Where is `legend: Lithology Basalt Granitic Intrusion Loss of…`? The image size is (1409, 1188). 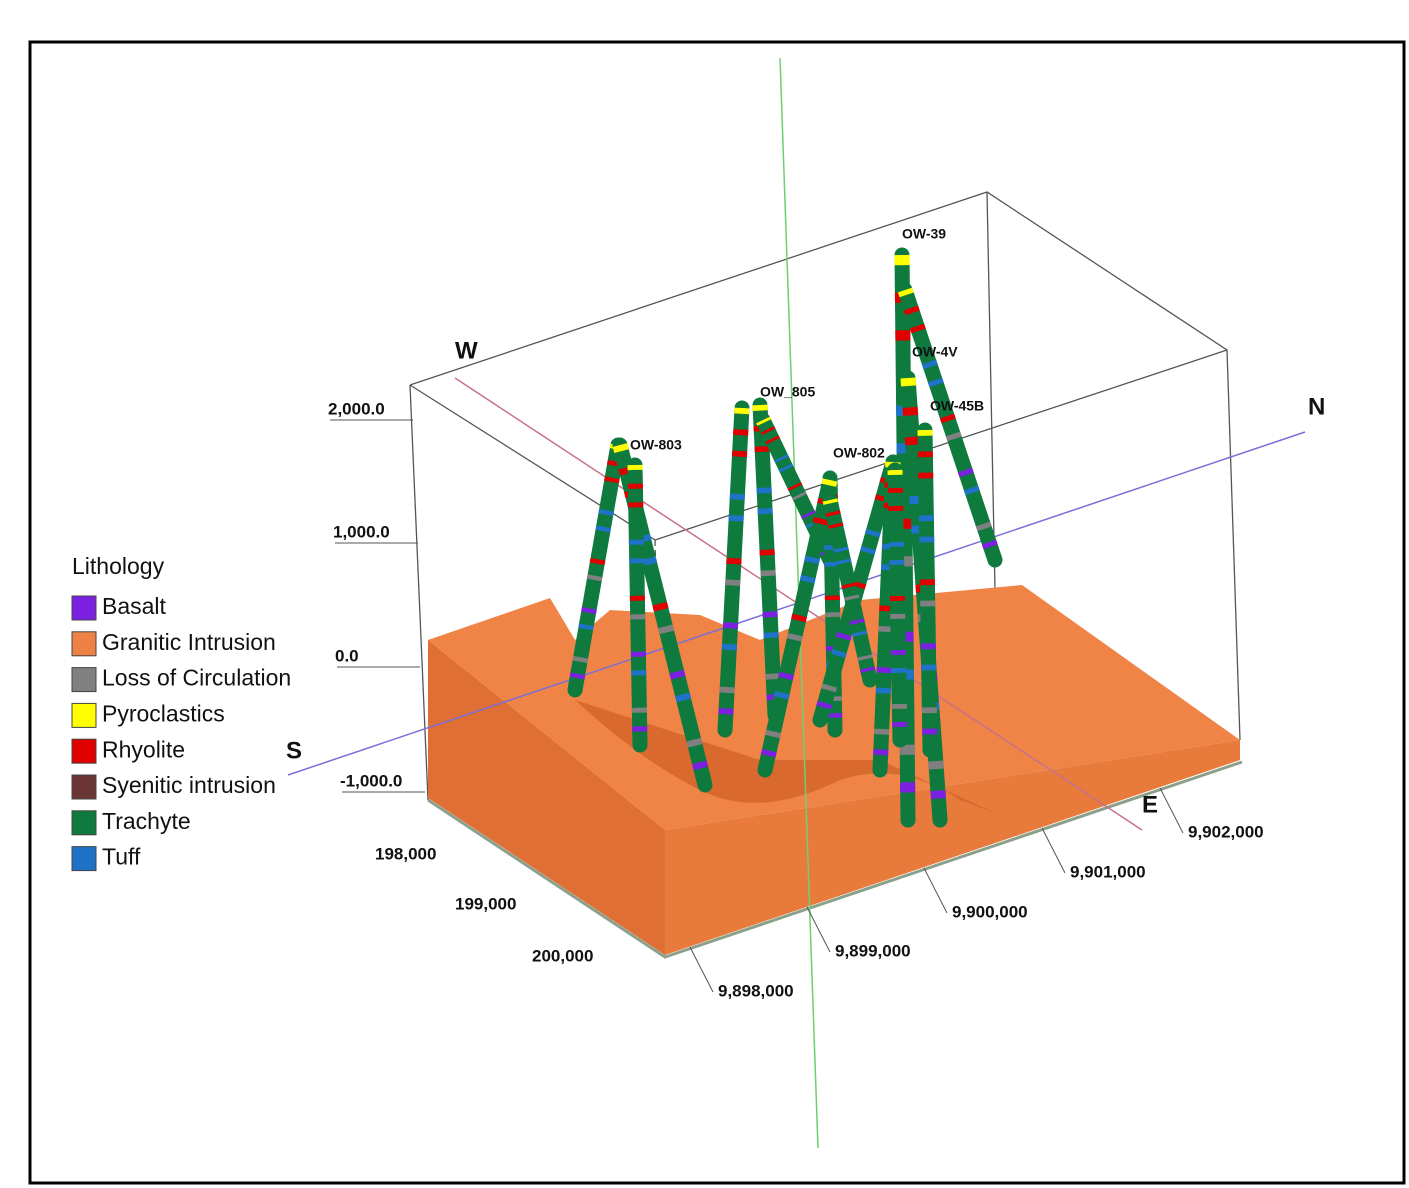 legend: Lithology Basalt Granitic Intrusion Loss of… is located at coordinates (181, 712).